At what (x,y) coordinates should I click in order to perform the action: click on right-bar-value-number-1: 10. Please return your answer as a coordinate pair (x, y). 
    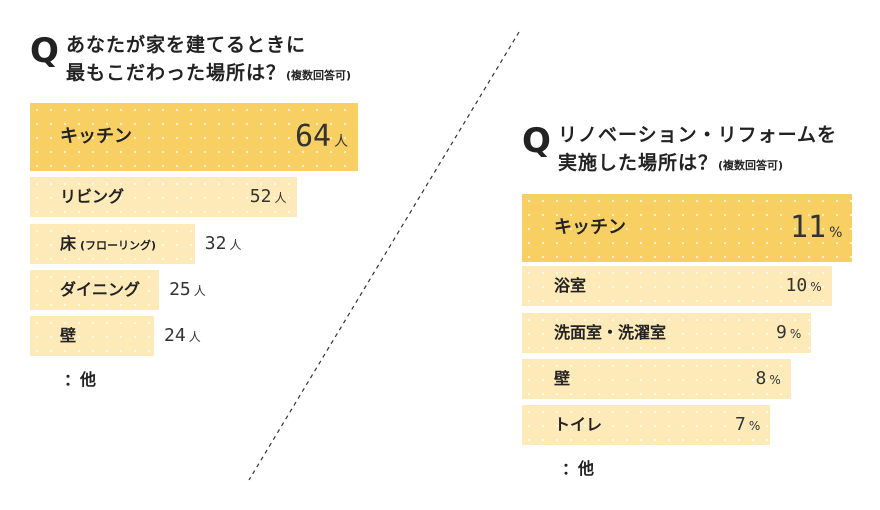
    Looking at the image, I should click on (796, 285).